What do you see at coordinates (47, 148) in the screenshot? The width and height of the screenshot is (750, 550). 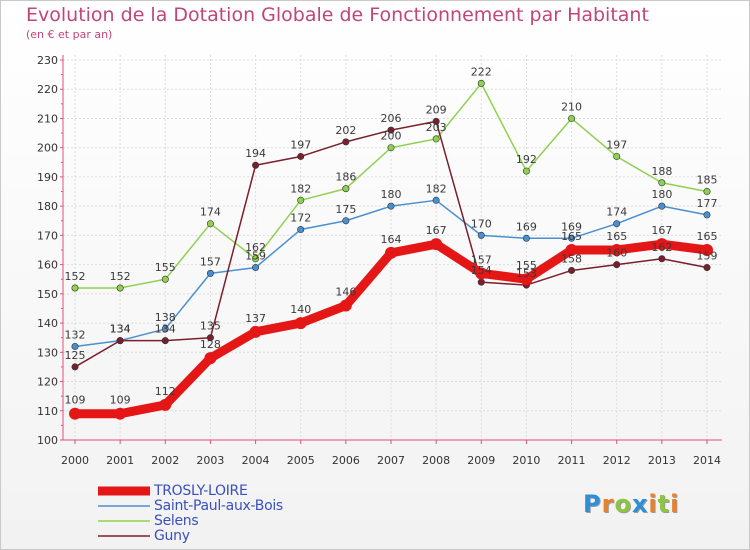 I see `y-tick-label: 200` at bounding box center [47, 148].